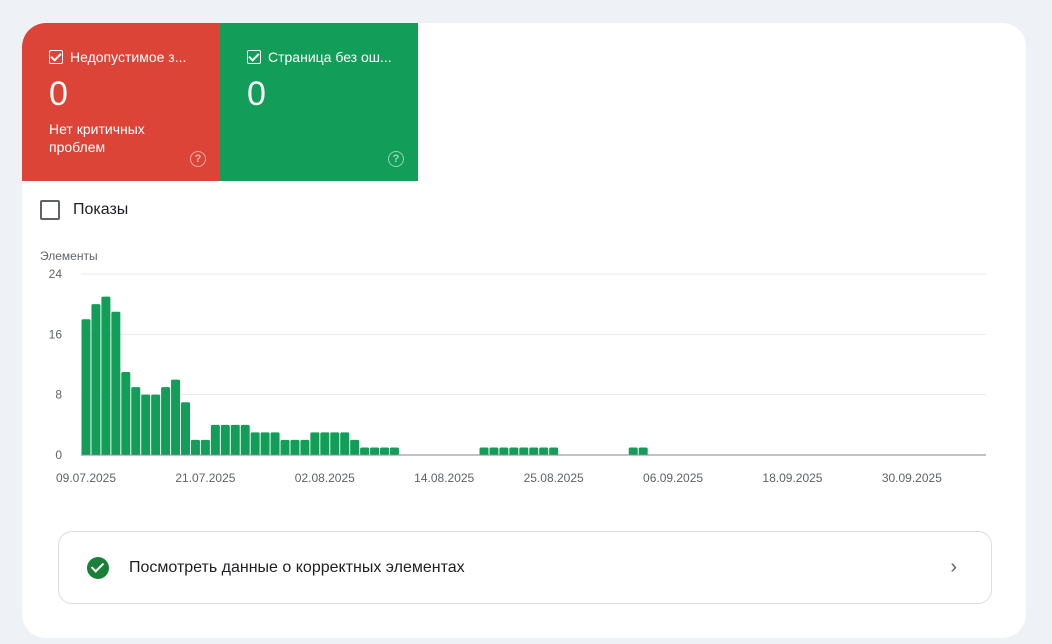 This screenshot has width=1052, height=644. Describe the element at coordinates (58, 455) in the screenshot. I see `y-tick-label: 0` at that location.